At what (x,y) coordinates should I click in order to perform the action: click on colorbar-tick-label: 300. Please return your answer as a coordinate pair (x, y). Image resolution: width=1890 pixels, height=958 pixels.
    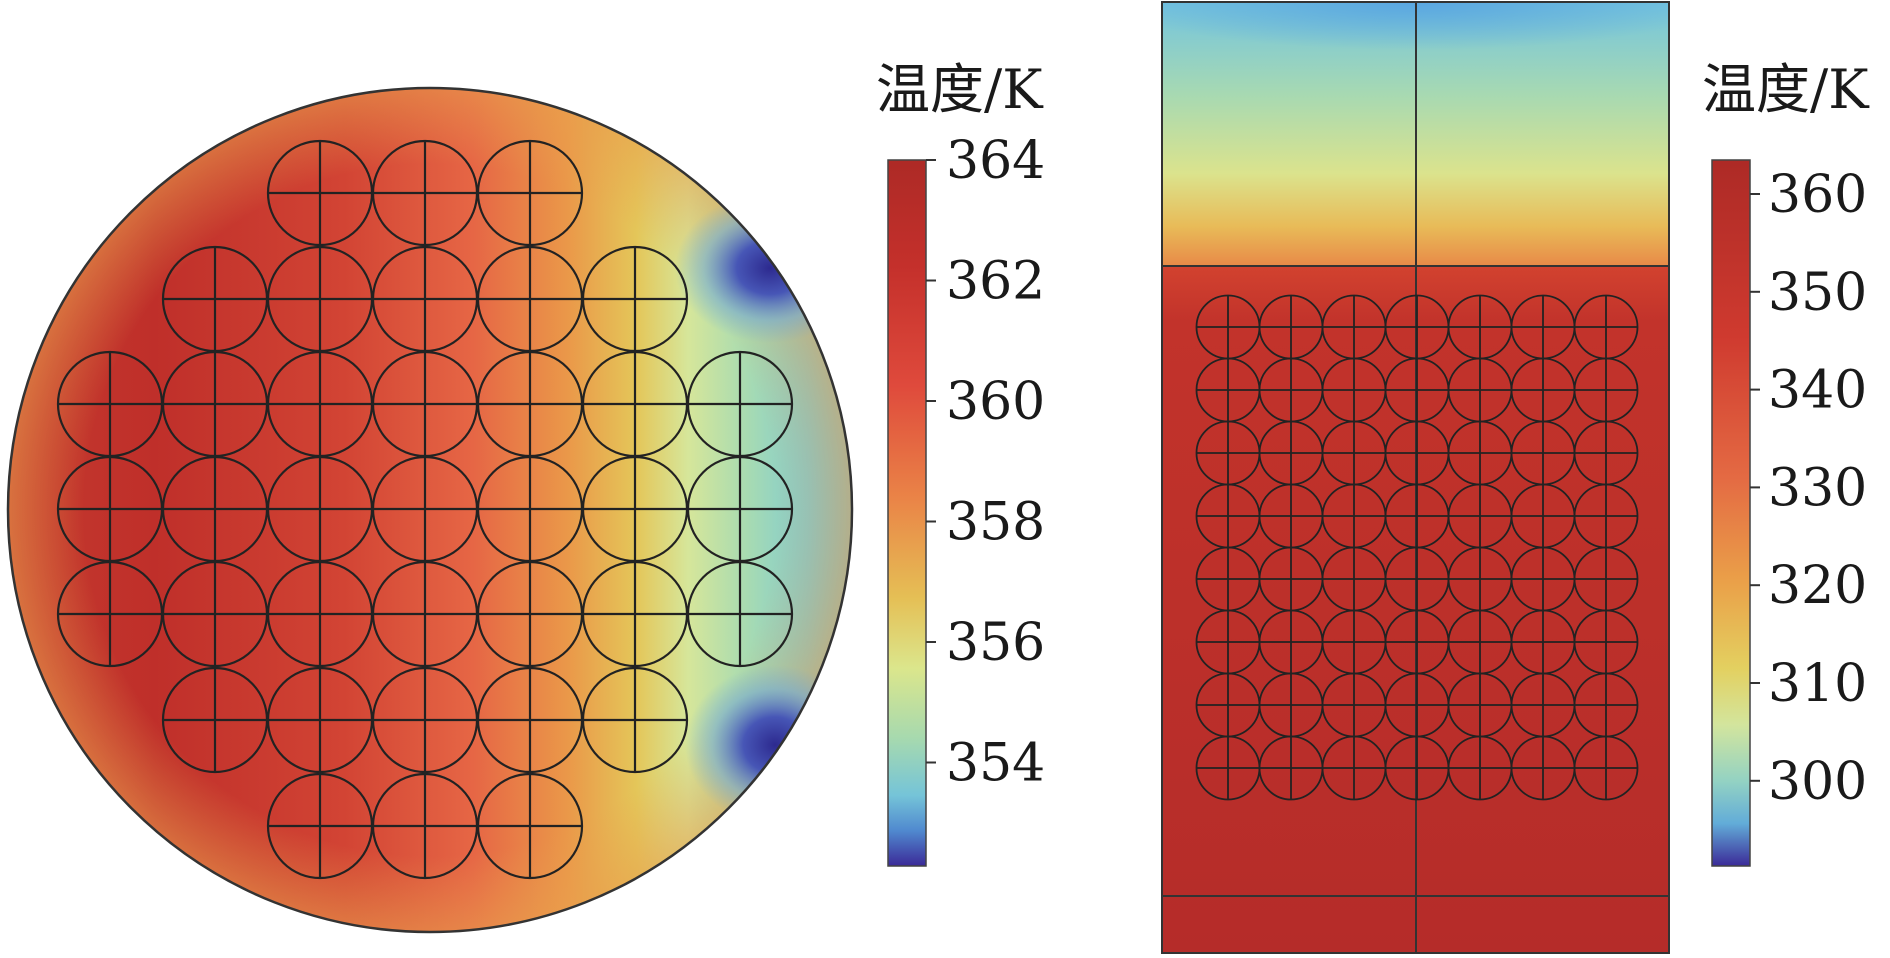
    Looking at the image, I should click on (1817, 782).